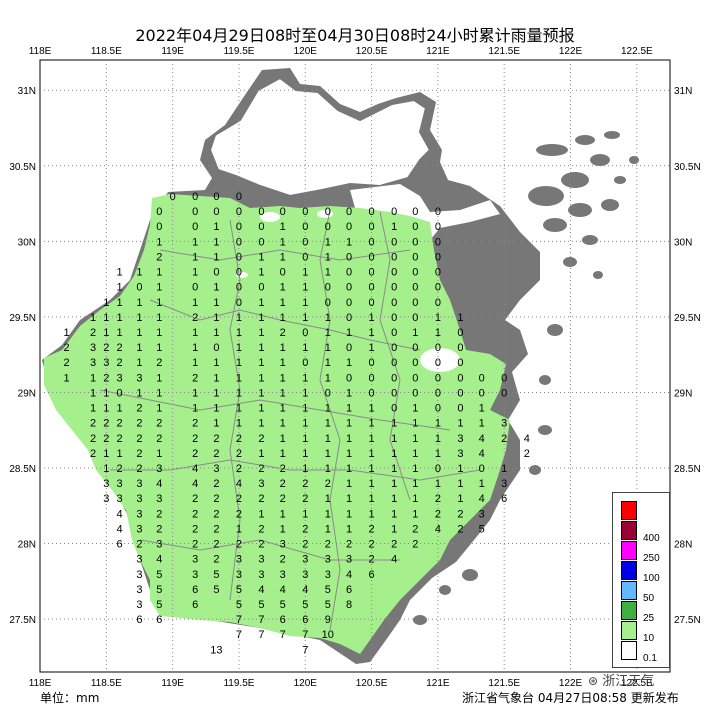  I want to click on legend-label: 10, so click(649, 638).